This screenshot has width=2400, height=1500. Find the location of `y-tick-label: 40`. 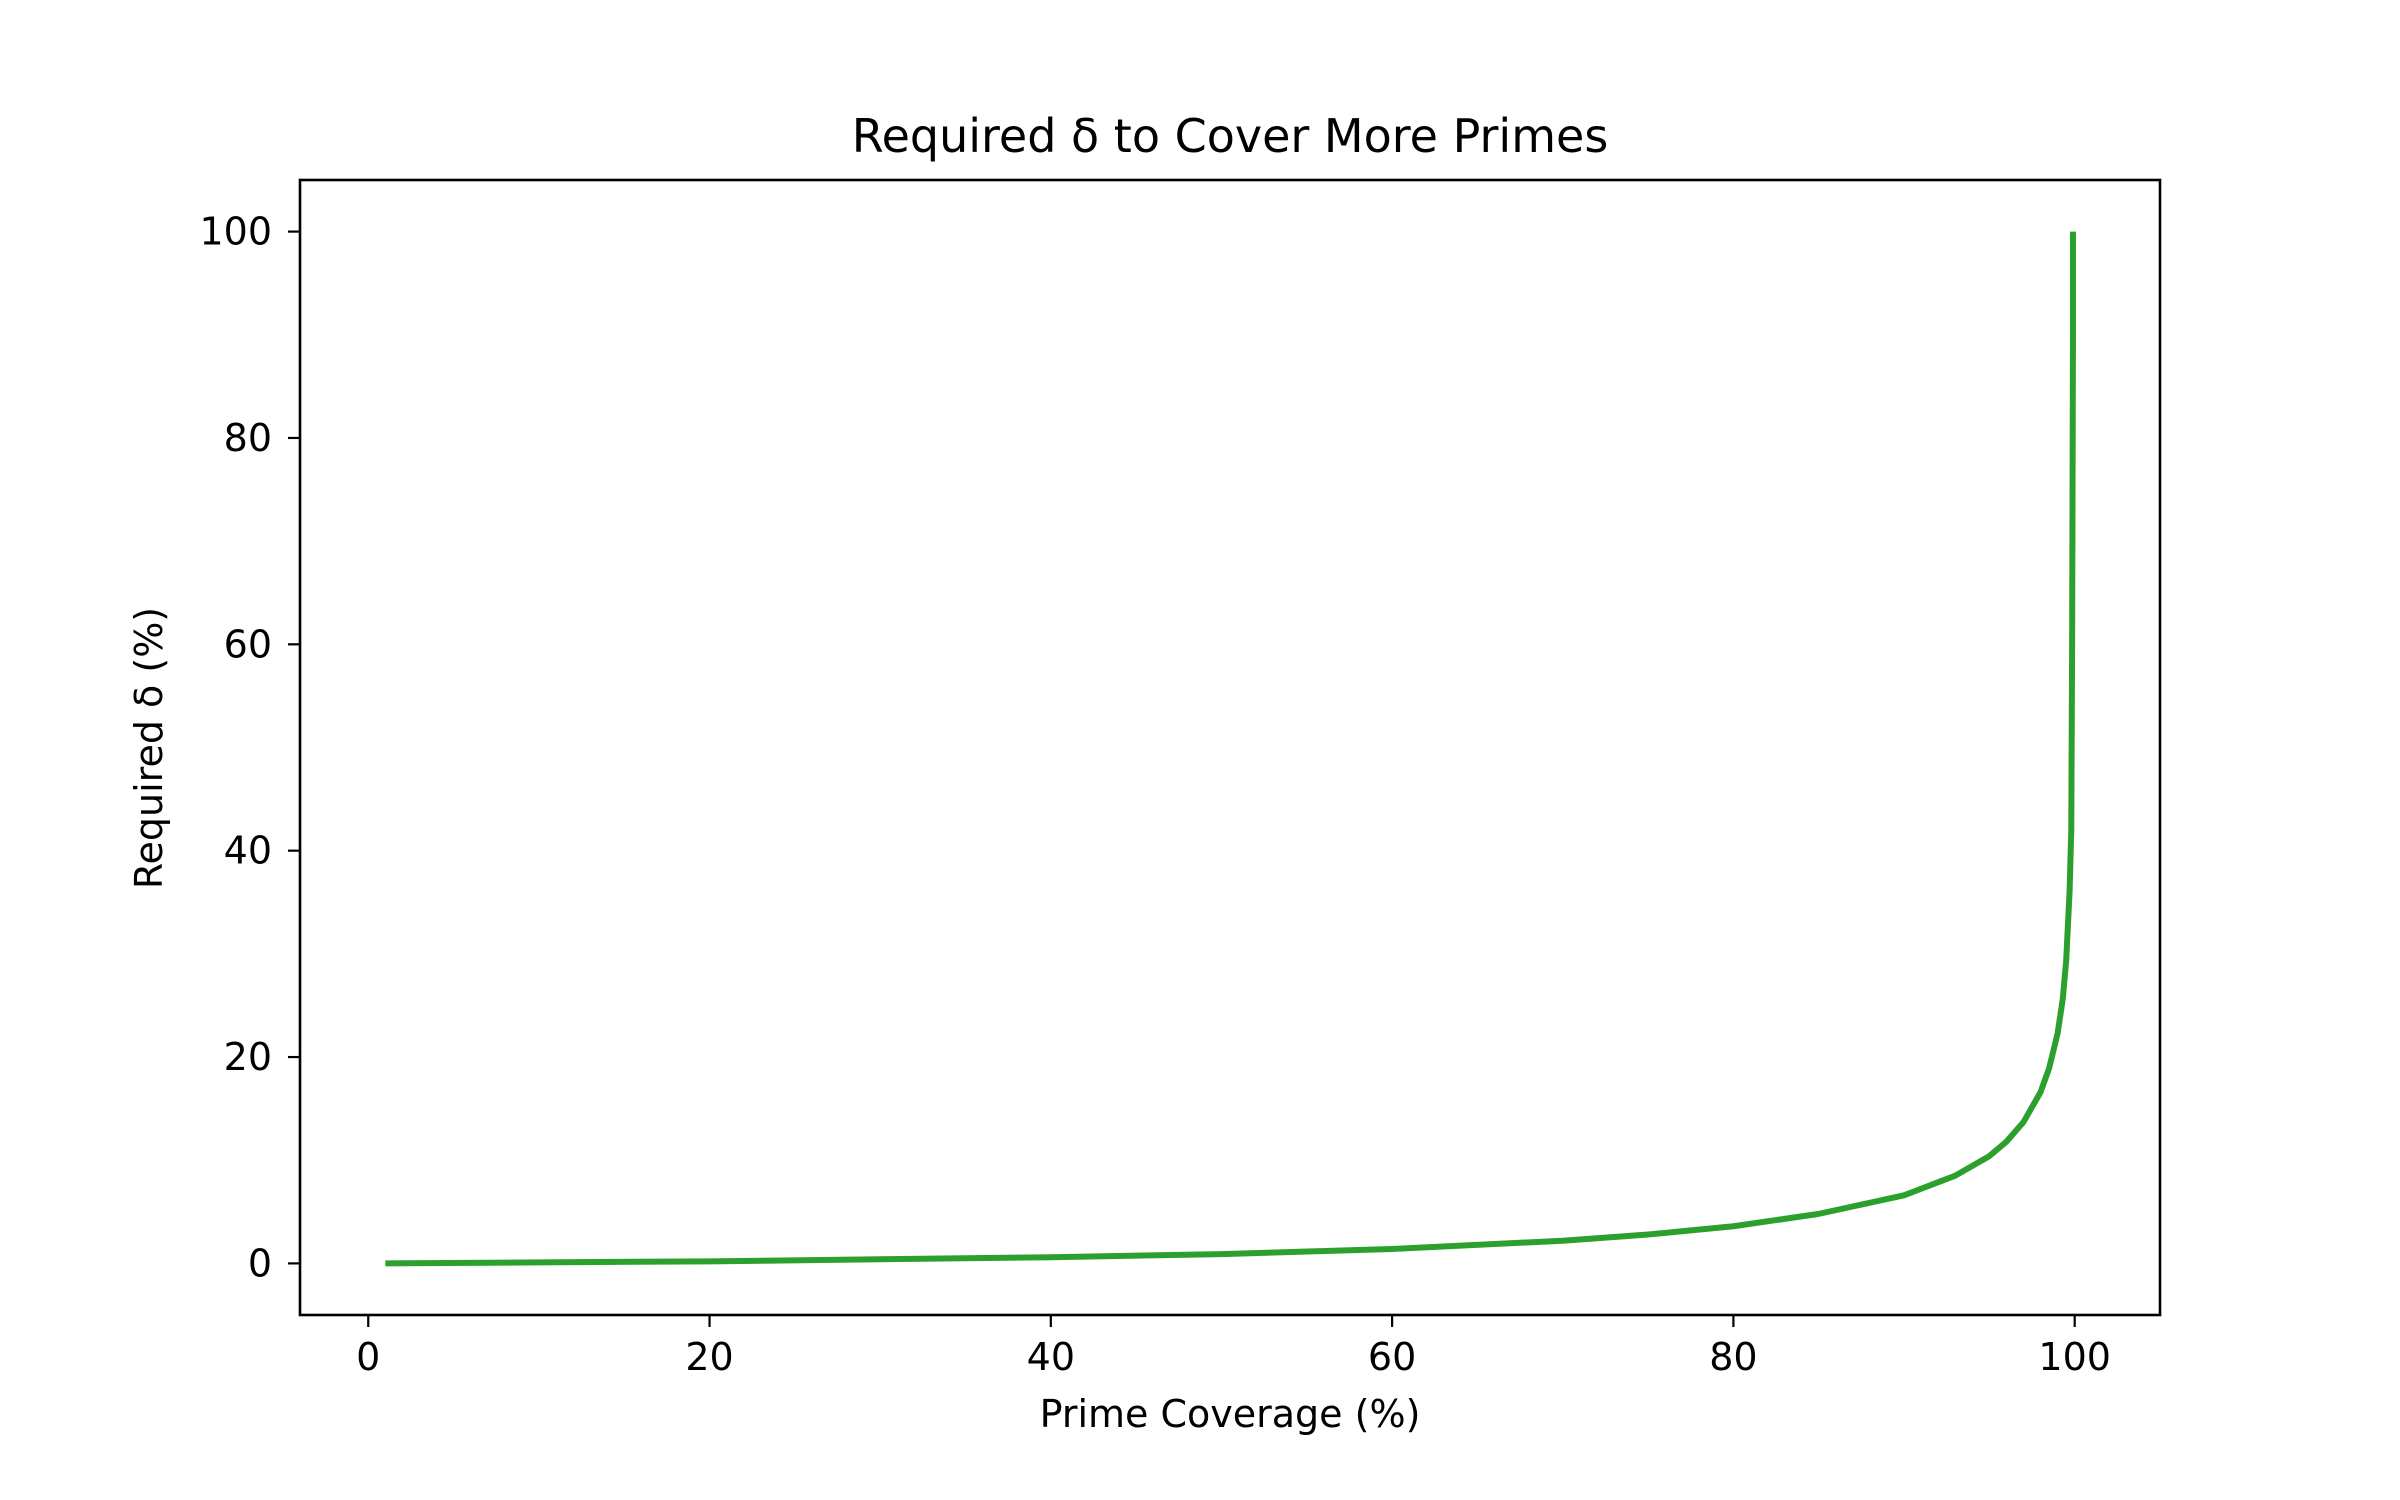

y-tick-label: 40 is located at coordinates (248, 851).